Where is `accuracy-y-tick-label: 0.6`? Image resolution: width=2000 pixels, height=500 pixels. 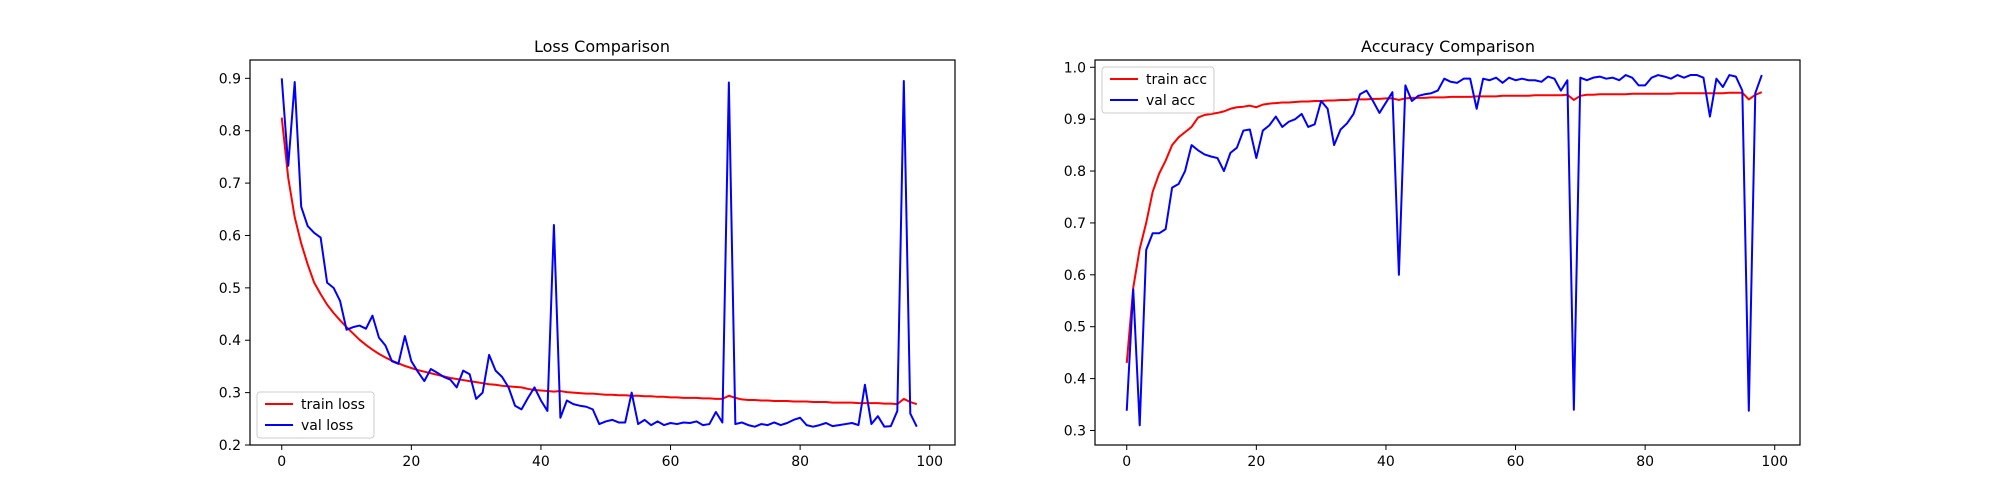
accuracy-y-tick-label: 0.6 is located at coordinates (1075, 276).